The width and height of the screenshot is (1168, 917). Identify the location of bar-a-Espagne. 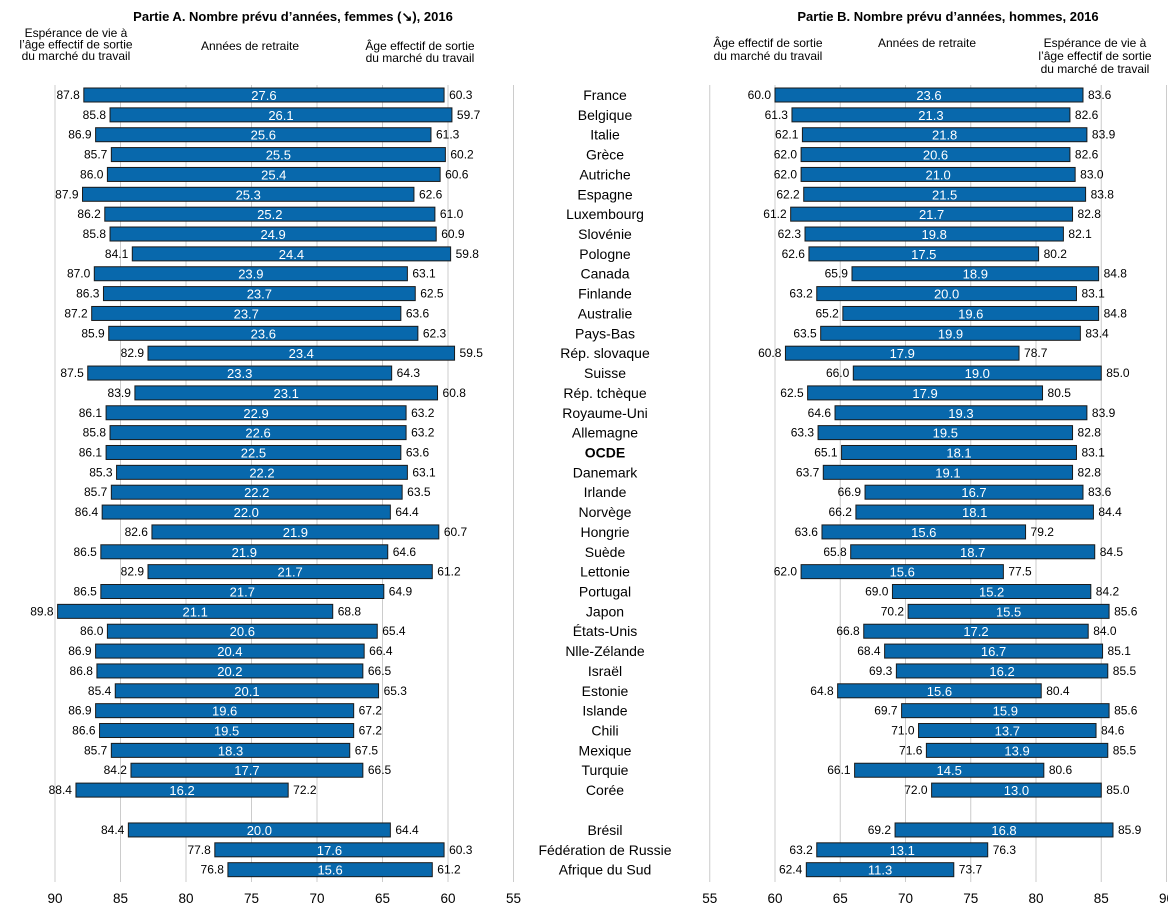
(248, 194).